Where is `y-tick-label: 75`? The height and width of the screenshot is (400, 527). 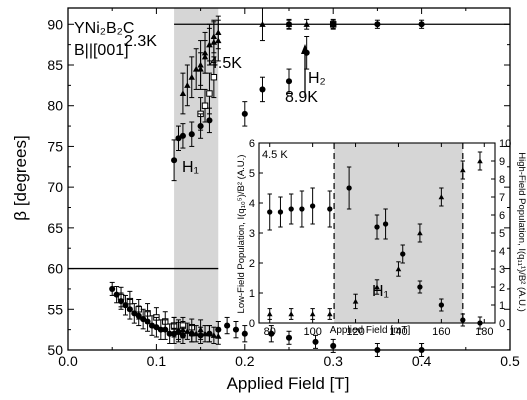
y-tick-label: 75 is located at coordinates (55, 146).